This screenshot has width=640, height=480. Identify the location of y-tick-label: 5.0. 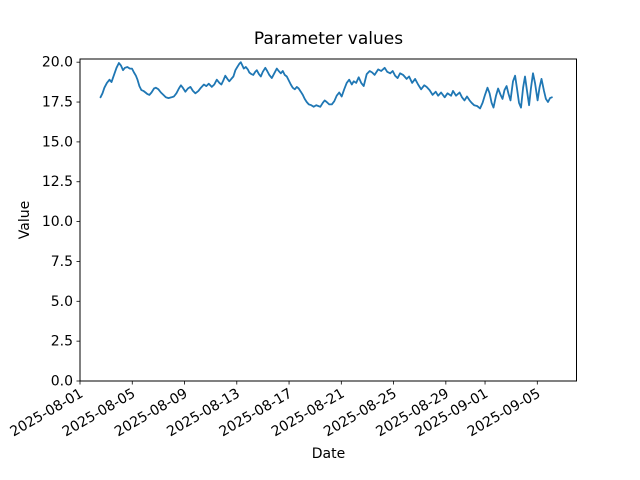
(62, 302).